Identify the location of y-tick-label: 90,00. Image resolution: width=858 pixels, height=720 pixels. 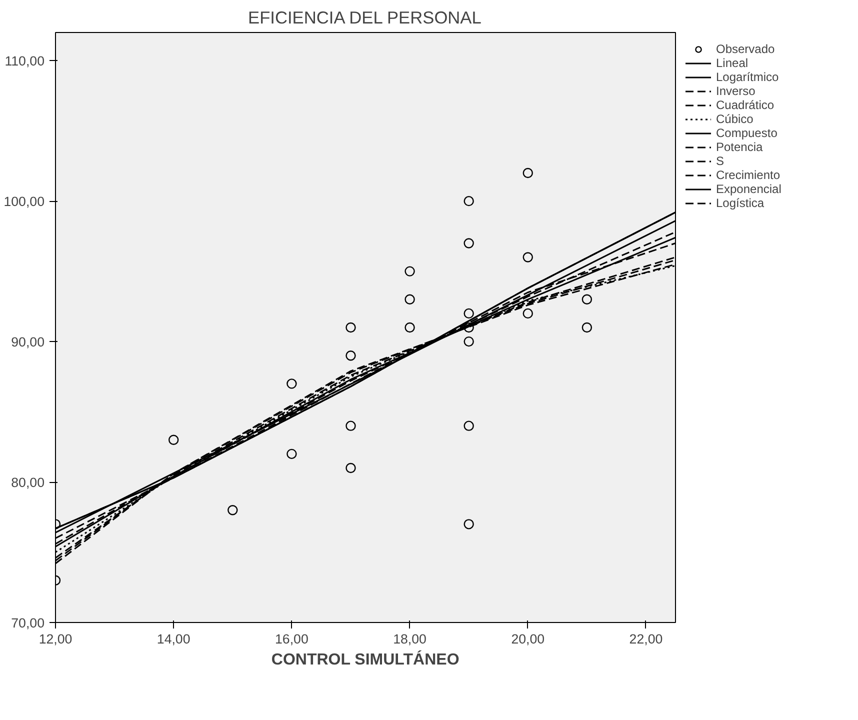
(28, 342).